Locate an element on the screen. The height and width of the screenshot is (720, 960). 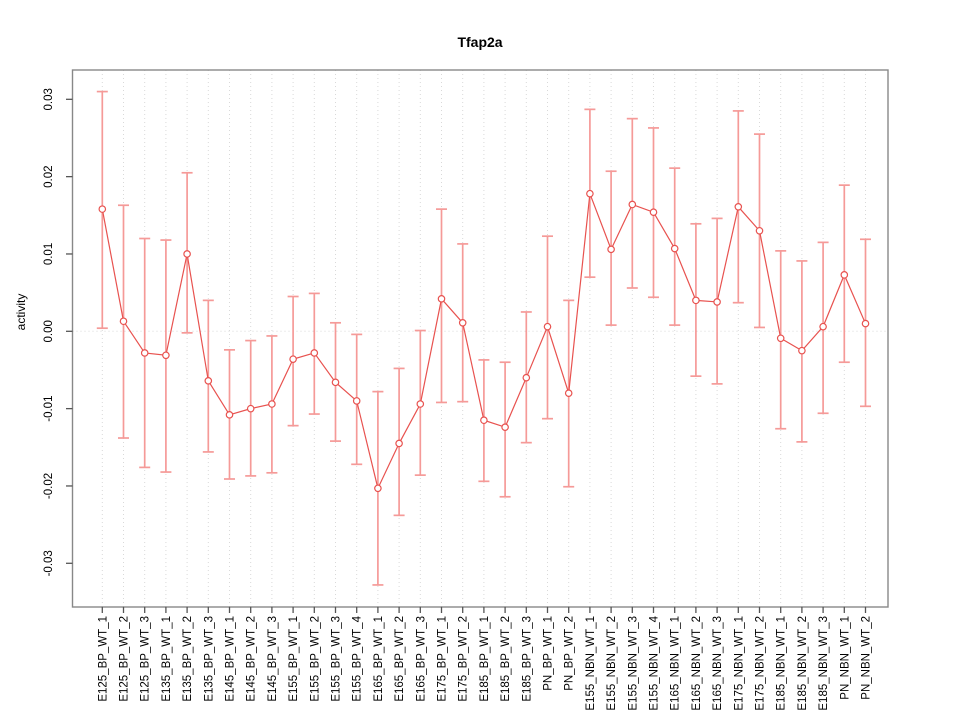
x-tick-label: PN_BP_WT_2 is located at coordinates (570, 653).